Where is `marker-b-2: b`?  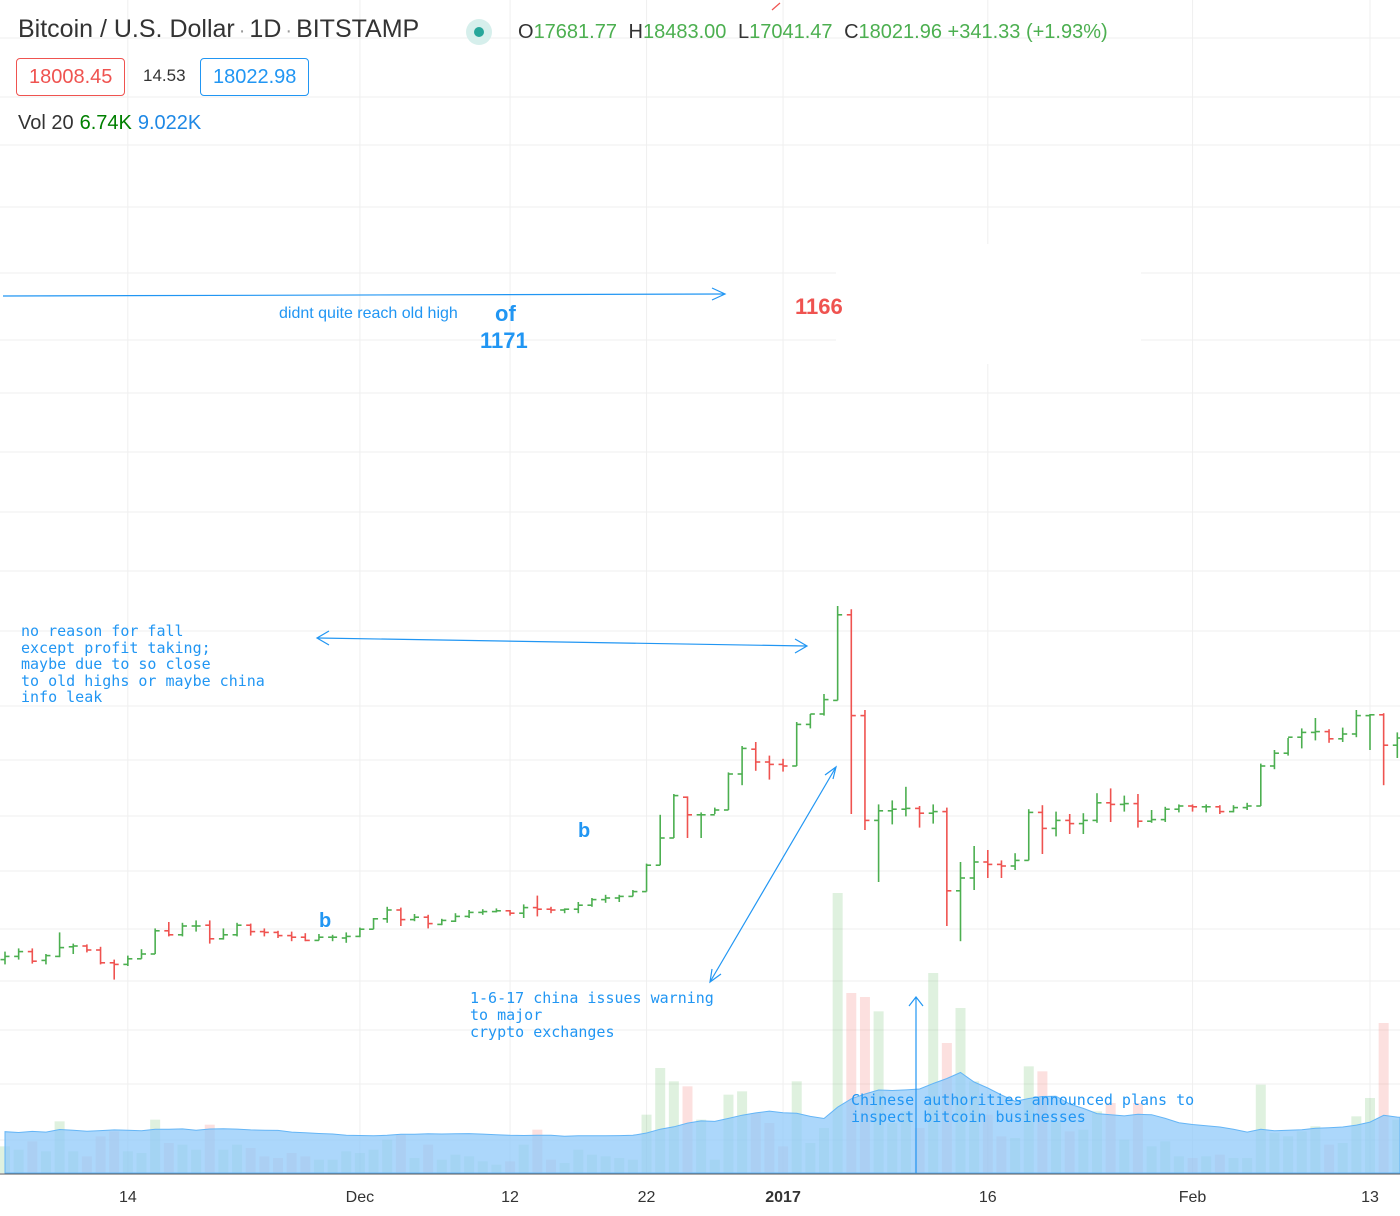
marker-b-2: b is located at coordinates (584, 831).